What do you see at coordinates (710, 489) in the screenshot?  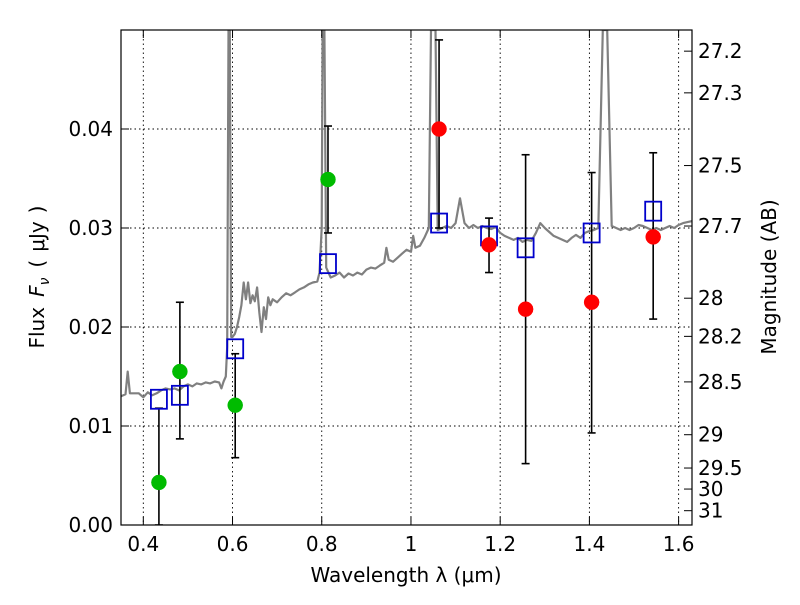 I see `mag-tick-label: 30` at bounding box center [710, 489].